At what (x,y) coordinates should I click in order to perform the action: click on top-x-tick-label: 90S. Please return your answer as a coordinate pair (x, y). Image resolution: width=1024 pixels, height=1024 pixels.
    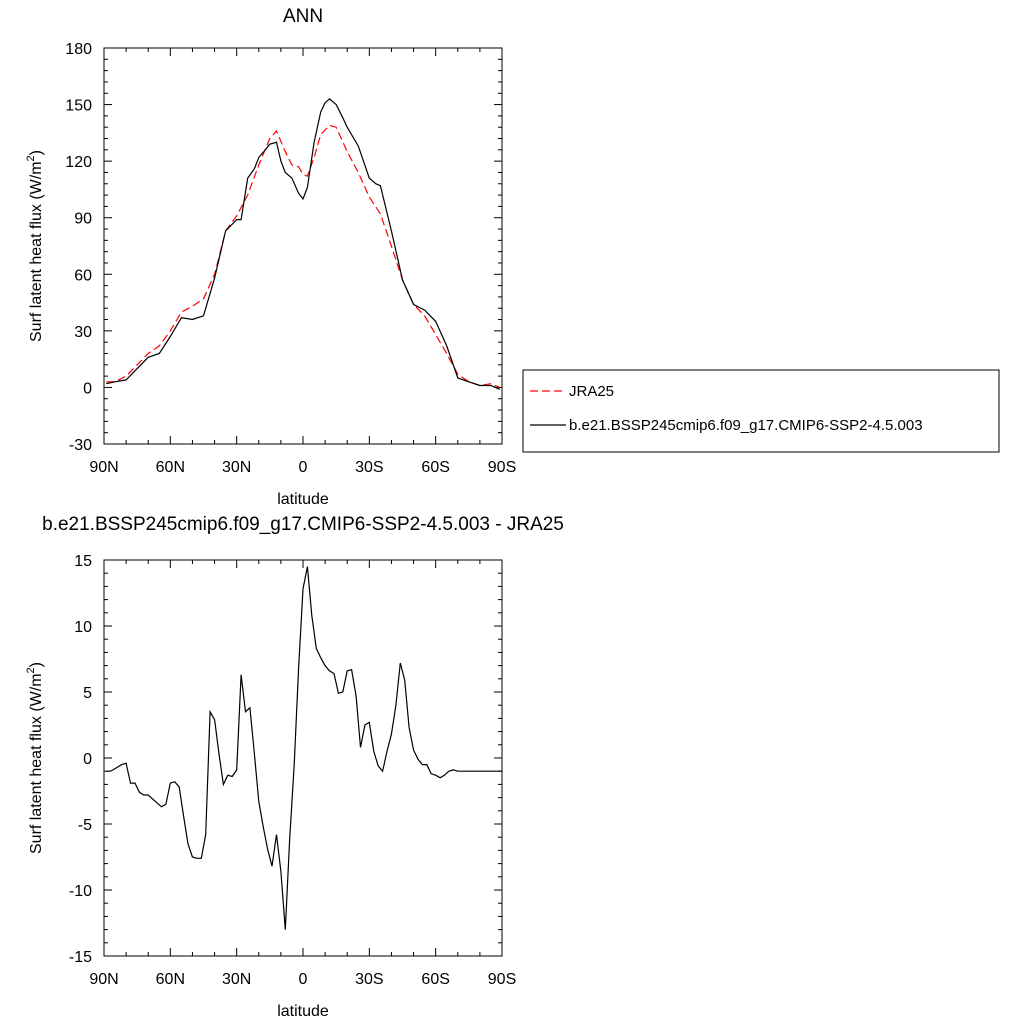
    Looking at the image, I should click on (502, 467).